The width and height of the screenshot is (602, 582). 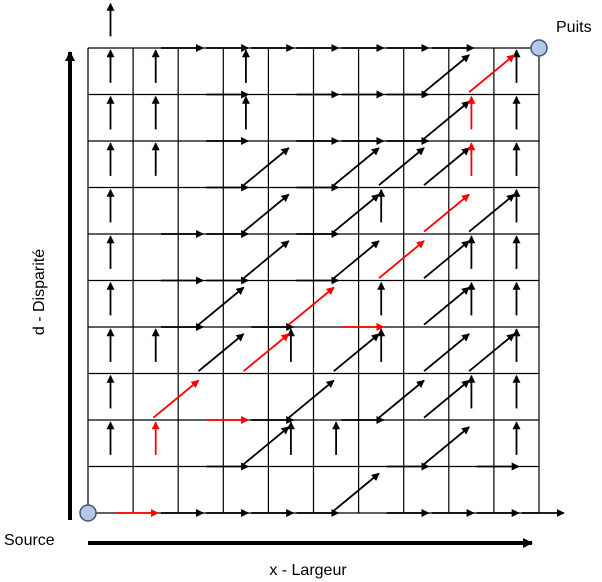 What do you see at coordinates (29, 540) in the screenshot?
I see `source-label: Source` at bounding box center [29, 540].